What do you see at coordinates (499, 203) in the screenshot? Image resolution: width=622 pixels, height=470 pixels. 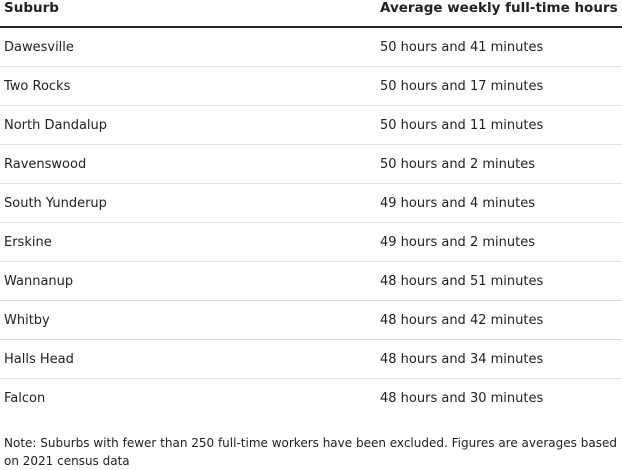 I see `table-cell: 49 hours and 4 minutes` at bounding box center [499, 203].